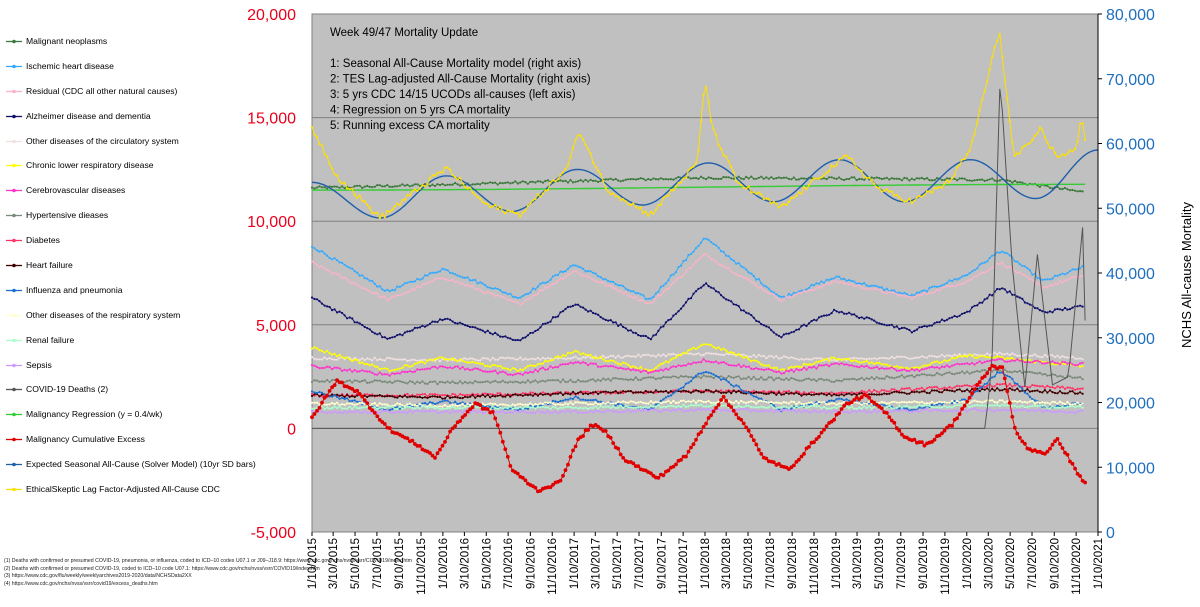 Image resolution: width=1200 pixels, height=607 pixels. I want to click on legend-item: Malignant neoplasms, so click(156, 40).